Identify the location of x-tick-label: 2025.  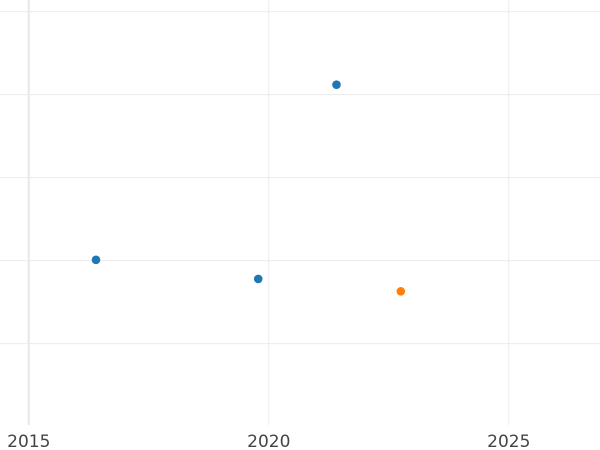
(508, 441).